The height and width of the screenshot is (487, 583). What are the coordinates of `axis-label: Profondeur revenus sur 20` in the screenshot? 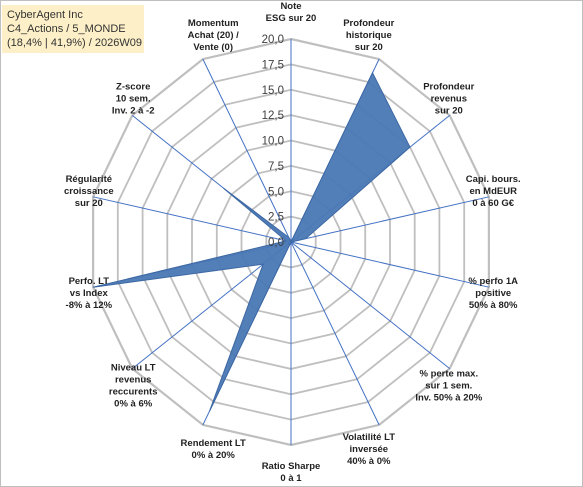 It's located at (448, 99).